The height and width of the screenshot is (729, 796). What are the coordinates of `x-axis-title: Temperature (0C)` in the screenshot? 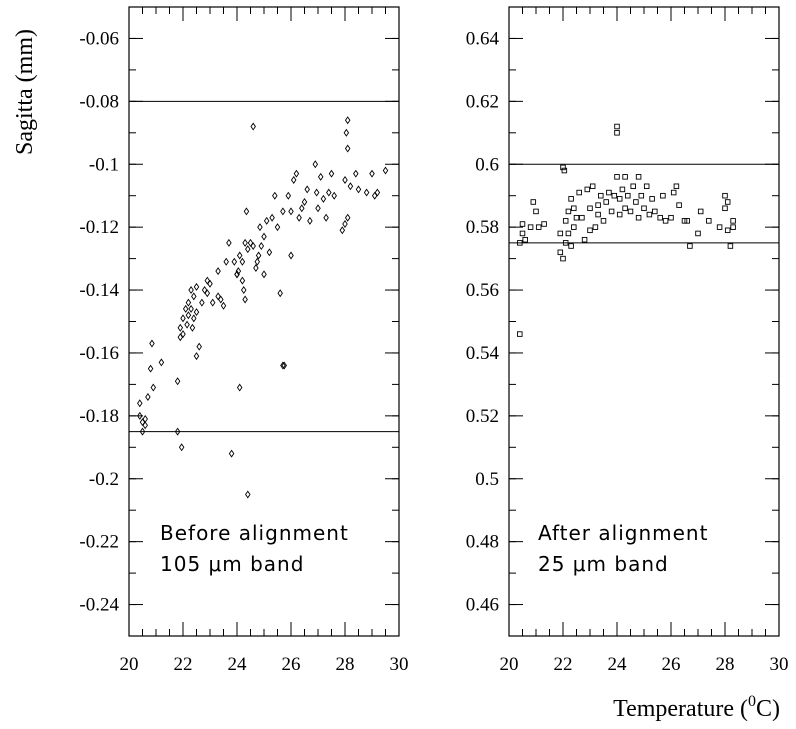 It's located at (696, 707).